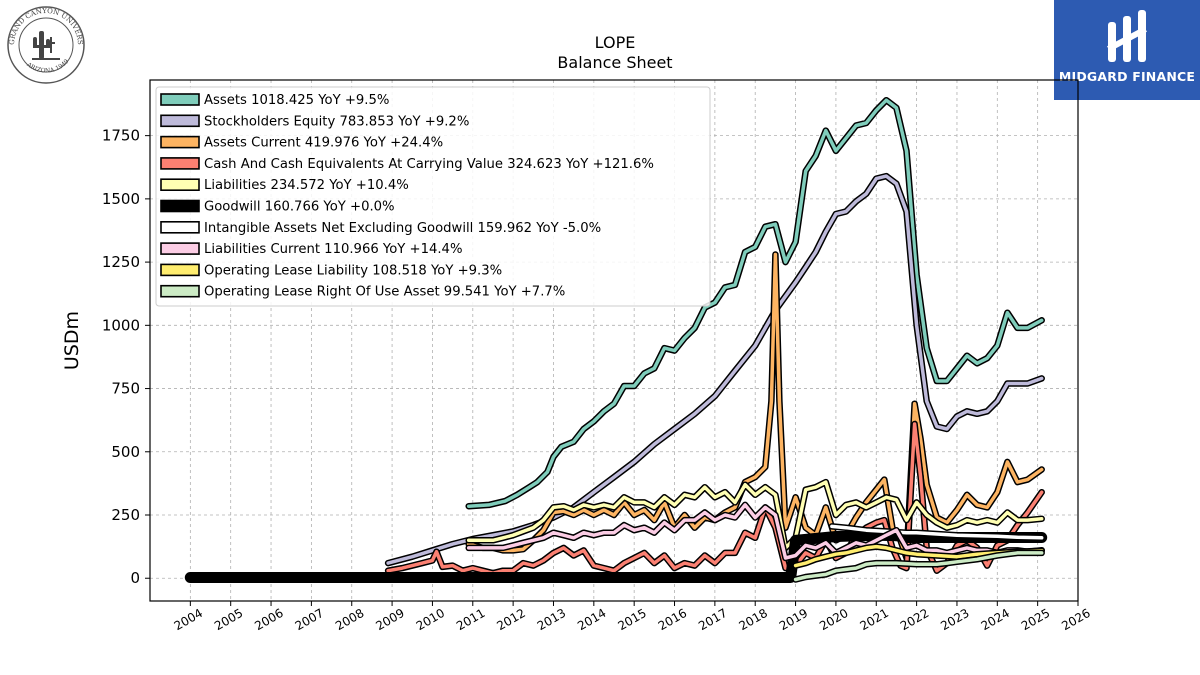 Image resolution: width=1200 pixels, height=675 pixels. Describe the element at coordinates (336, 121) in the screenshot. I see `legend-label: Stockholders Equity 783.853 YoY +9.2%` at that location.